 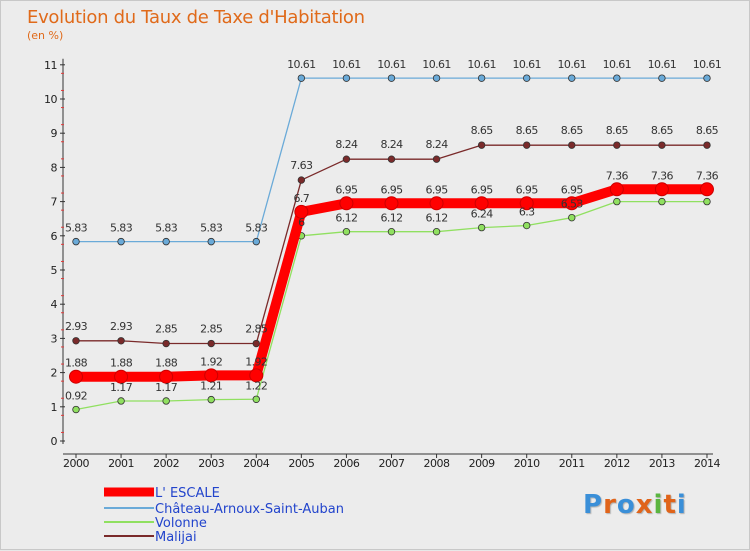 What do you see at coordinates (211, 463) in the screenshot?
I see `x-tick-label: 2003` at bounding box center [211, 463].